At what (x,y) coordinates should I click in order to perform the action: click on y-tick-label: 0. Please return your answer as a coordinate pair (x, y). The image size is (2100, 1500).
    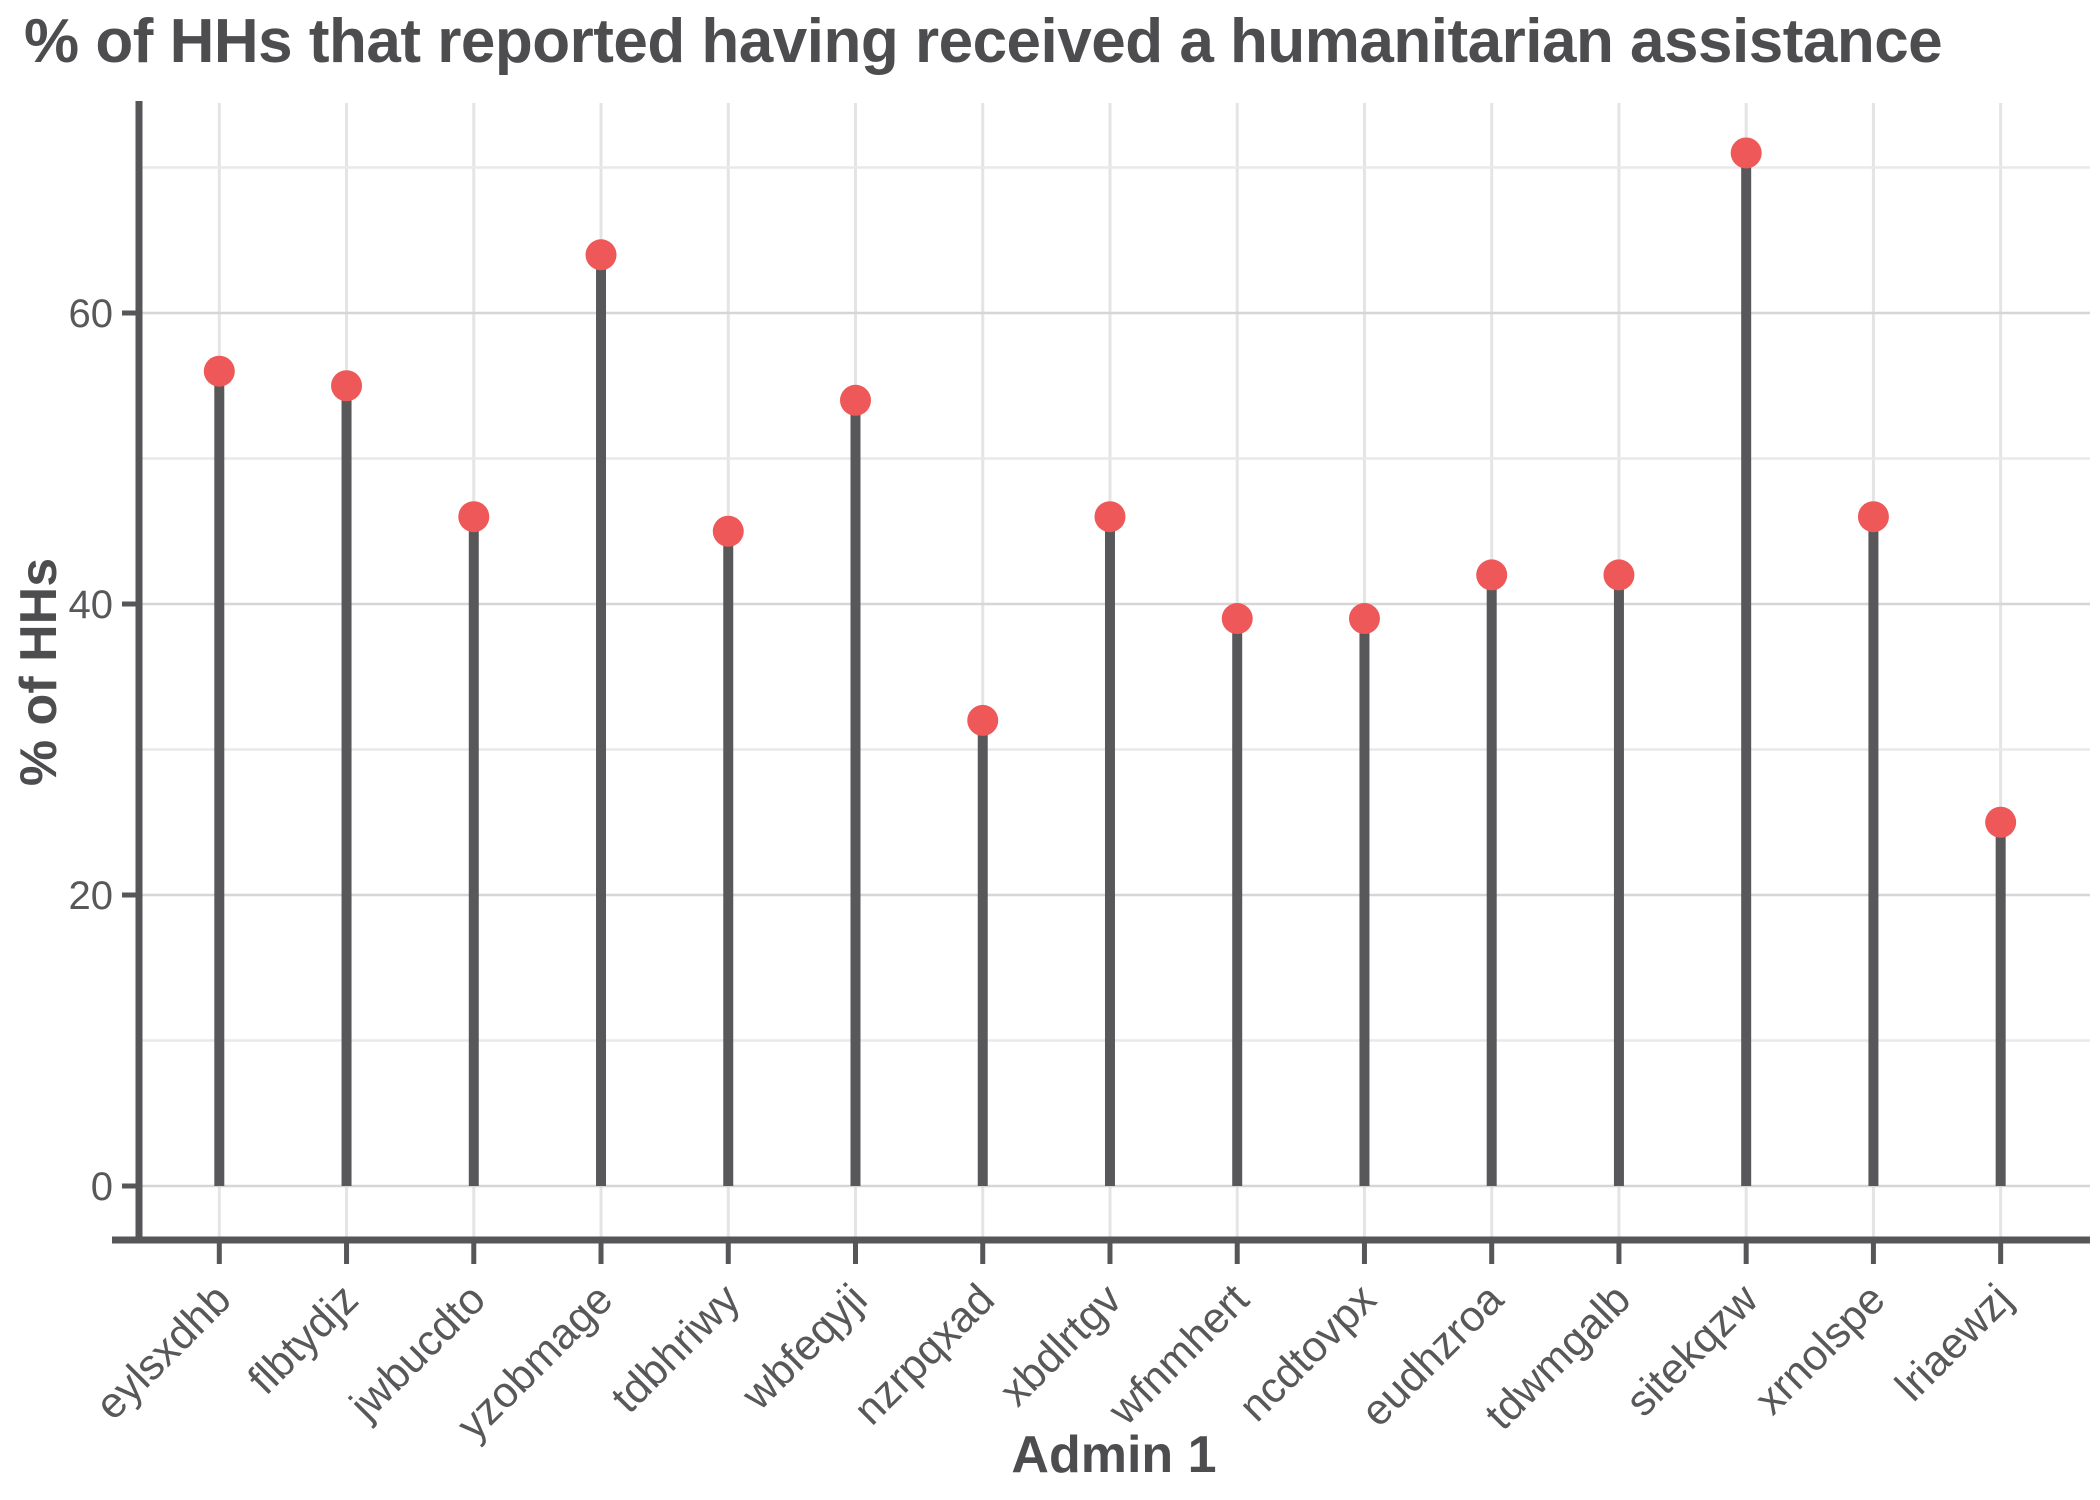
    Looking at the image, I should click on (102, 1187).